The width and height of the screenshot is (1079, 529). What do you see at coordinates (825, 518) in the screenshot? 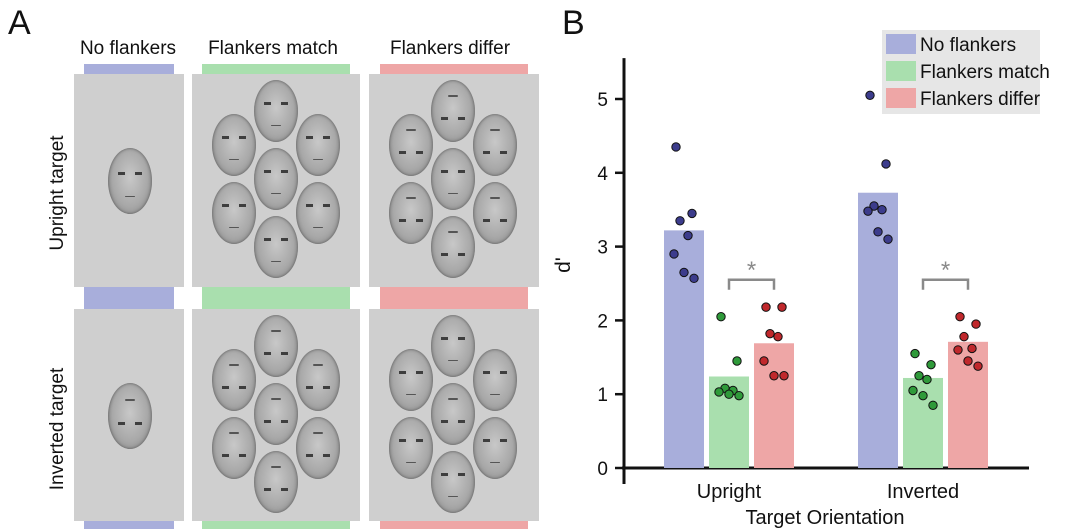
I see `x-axis-label: Target Orientation` at bounding box center [825, 518].